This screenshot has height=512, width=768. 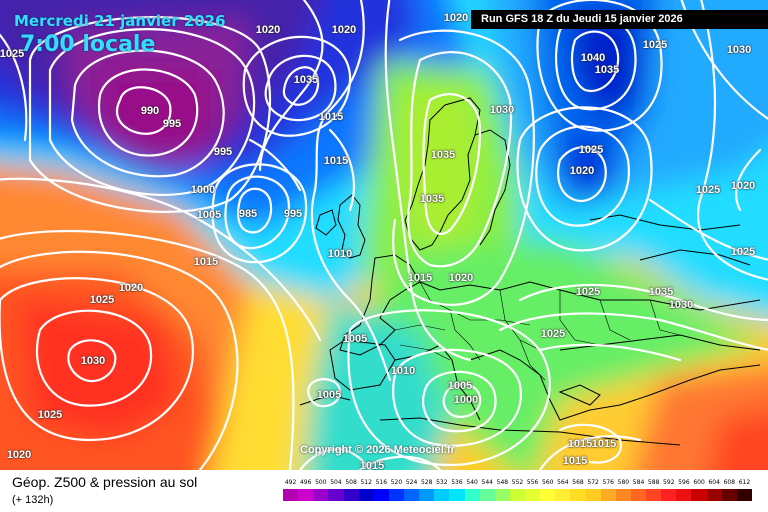 I want to click on isobar-label: 1040, so click(x=593, y=58).